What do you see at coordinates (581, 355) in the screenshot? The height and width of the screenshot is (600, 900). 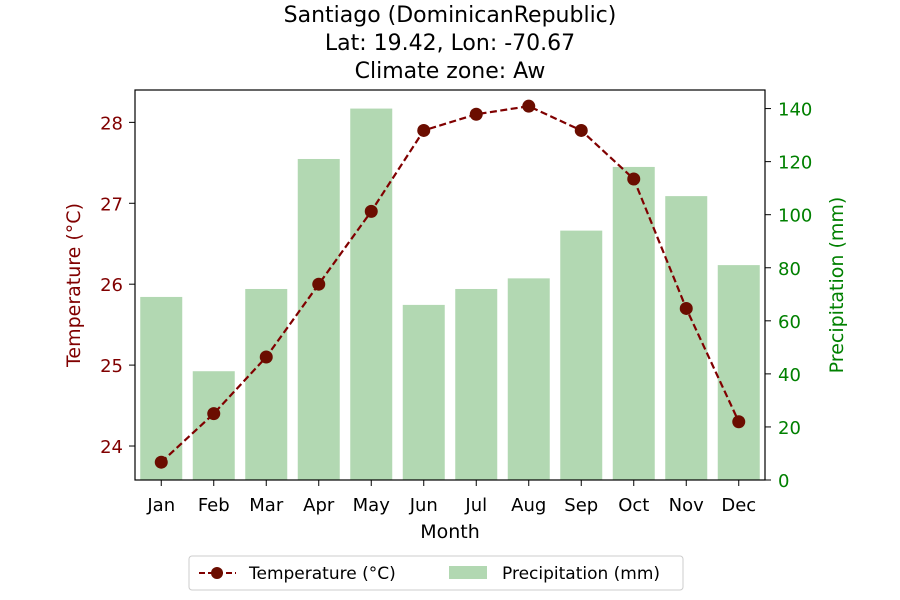 I see `precipitation-bar-sep` at bounding box center [581, 355].